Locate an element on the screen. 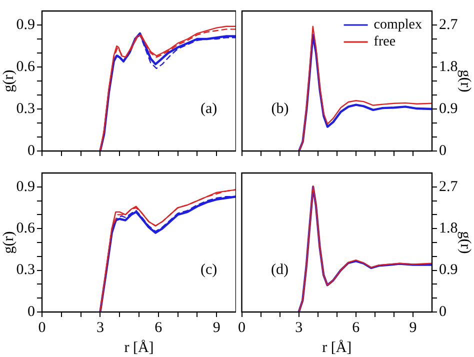 The width and height of the screenshot is (474, 357). legend-label: complex is located at coordinates (398, 25).